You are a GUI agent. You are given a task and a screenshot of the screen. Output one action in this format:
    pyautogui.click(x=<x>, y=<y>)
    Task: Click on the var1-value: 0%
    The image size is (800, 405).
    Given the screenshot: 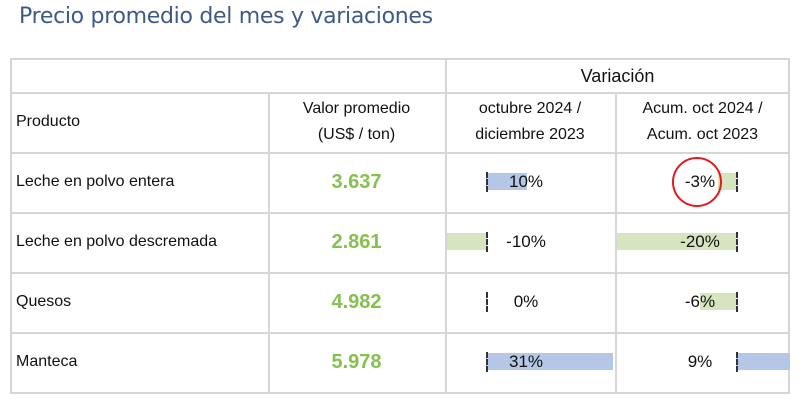 What is the action you would take?
    pyautogui.click(x=526, y=301)
    